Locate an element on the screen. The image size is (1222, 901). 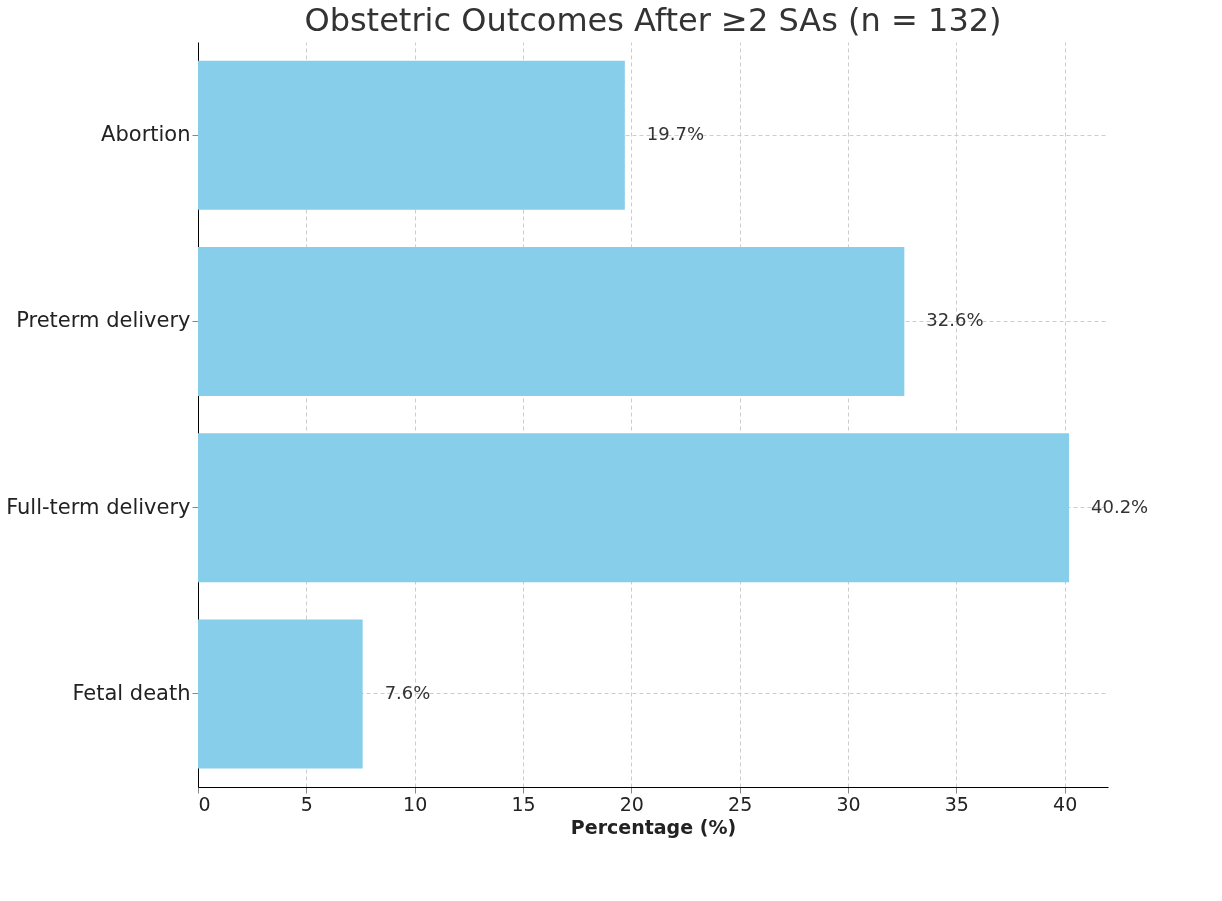
chart-title: Obstetric Outcomes After ≥2 SAs (n = 132) is located at coordinates (653, 20).